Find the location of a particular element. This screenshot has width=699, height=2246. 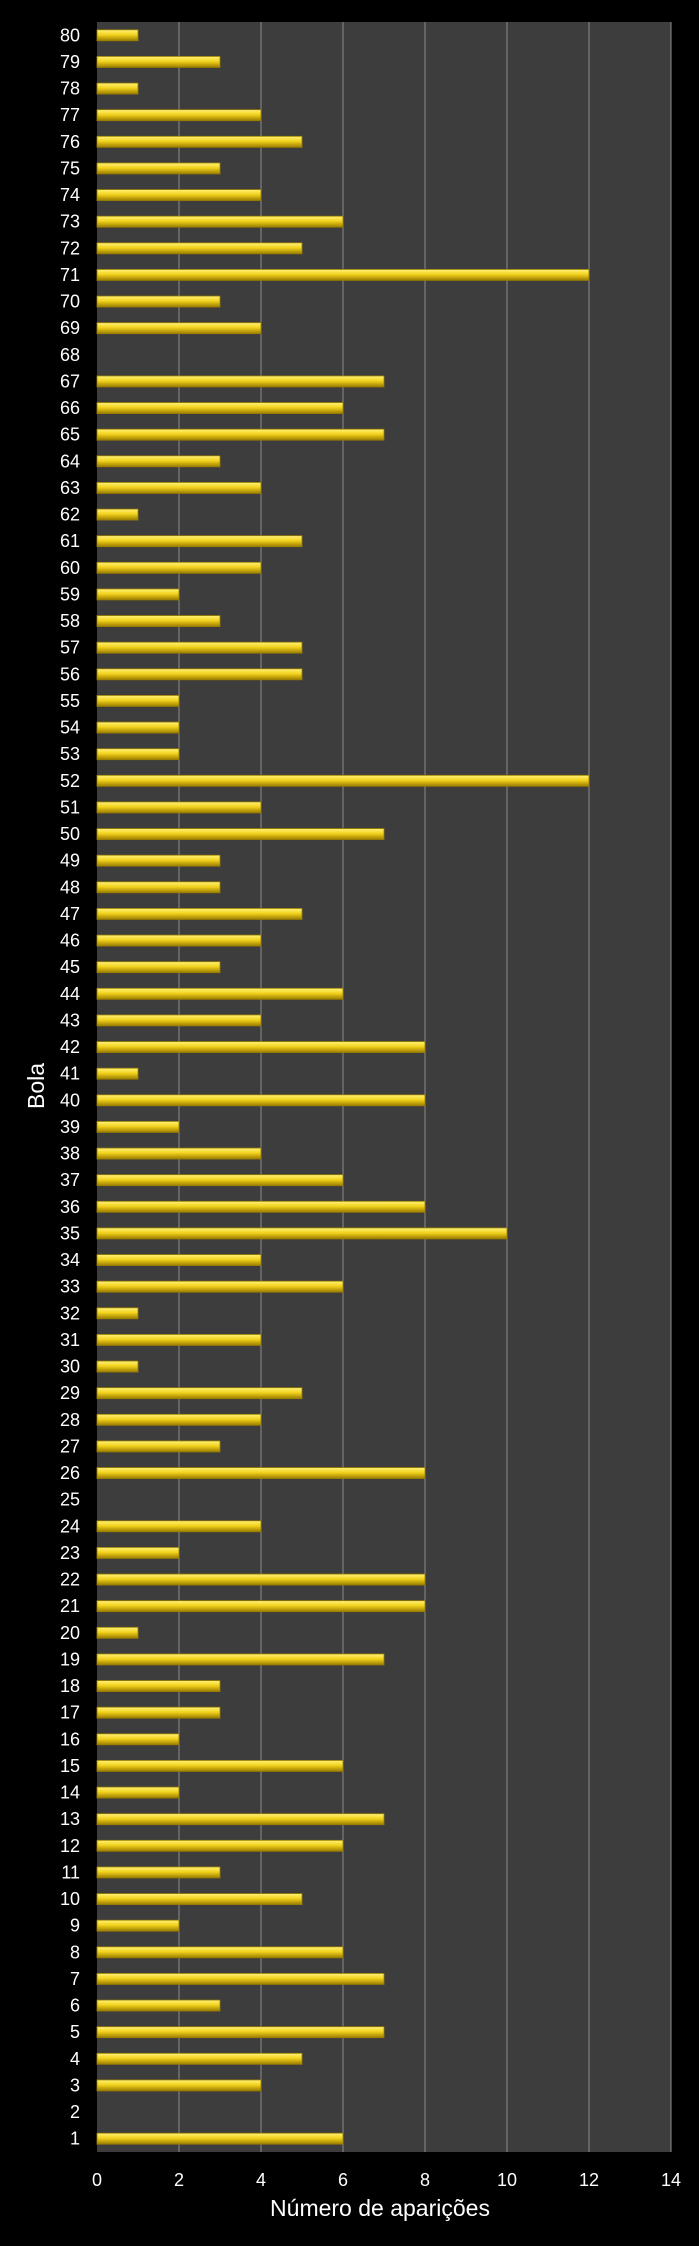

x-tick-label: 4 is located at coordinates (261, 2180).